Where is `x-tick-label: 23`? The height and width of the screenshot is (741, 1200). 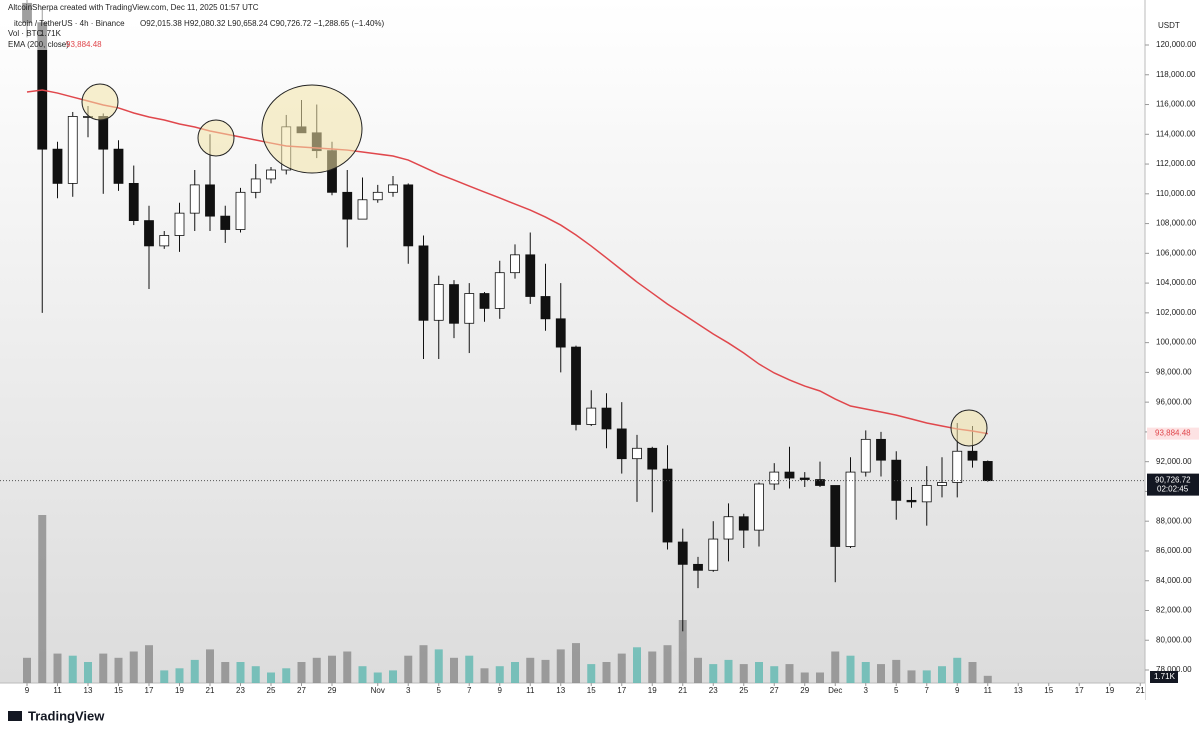
x-tick-label: 23 is located at coordinates (240, 690).